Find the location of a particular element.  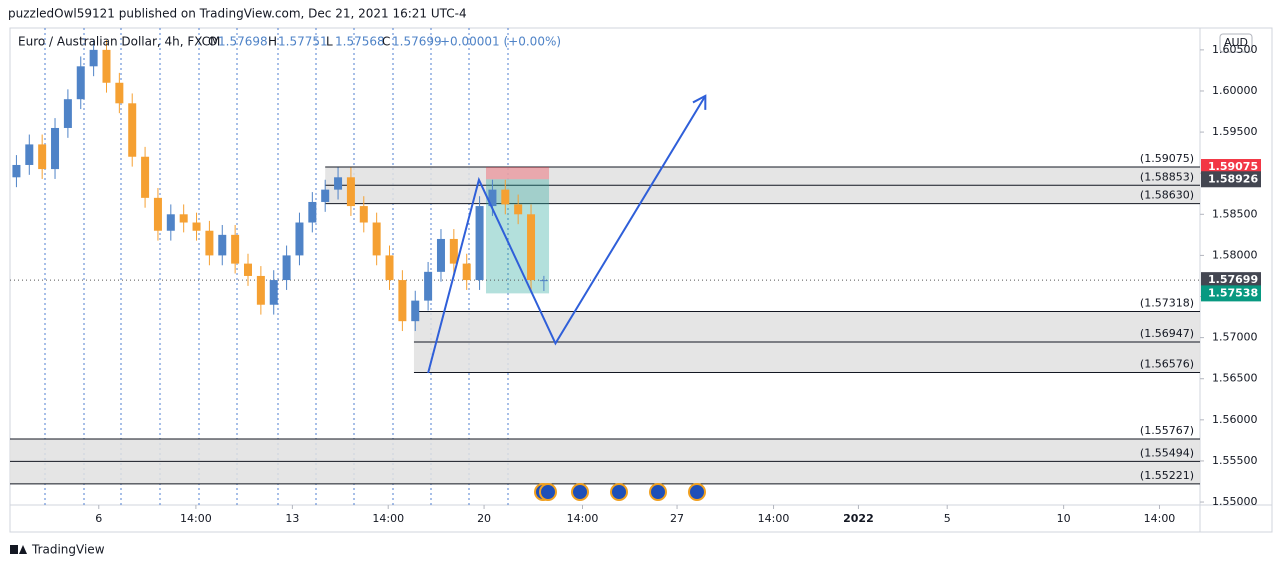

logo is located at coordinates (18, 549).